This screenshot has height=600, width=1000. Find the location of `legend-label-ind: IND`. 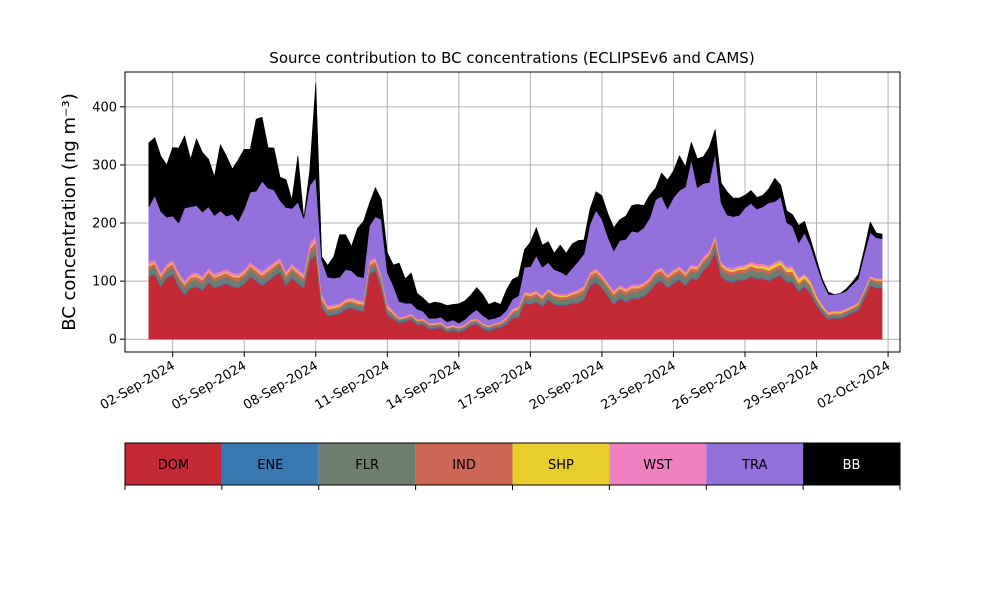

legend-label-ind: IND is located at coordinates (464, 465).